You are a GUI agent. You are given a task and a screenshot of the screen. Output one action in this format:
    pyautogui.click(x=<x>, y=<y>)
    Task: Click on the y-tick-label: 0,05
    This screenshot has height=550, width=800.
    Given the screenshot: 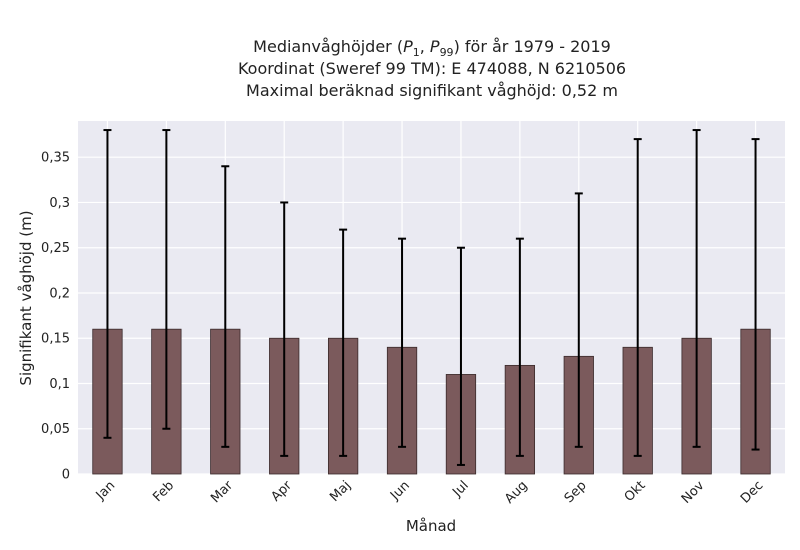 What is the action you would take?
    pyautogui.click(x=55, y=429)
    